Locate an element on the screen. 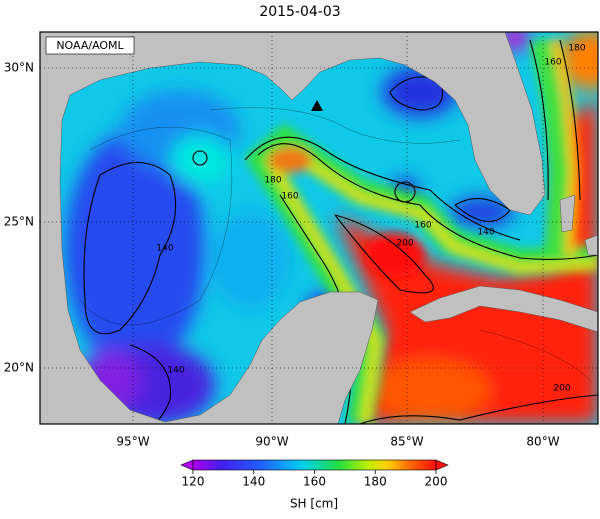 This screenshot has width=600, height=519. colorbar-tick-label: 160 is located at coordinates (314, 482).